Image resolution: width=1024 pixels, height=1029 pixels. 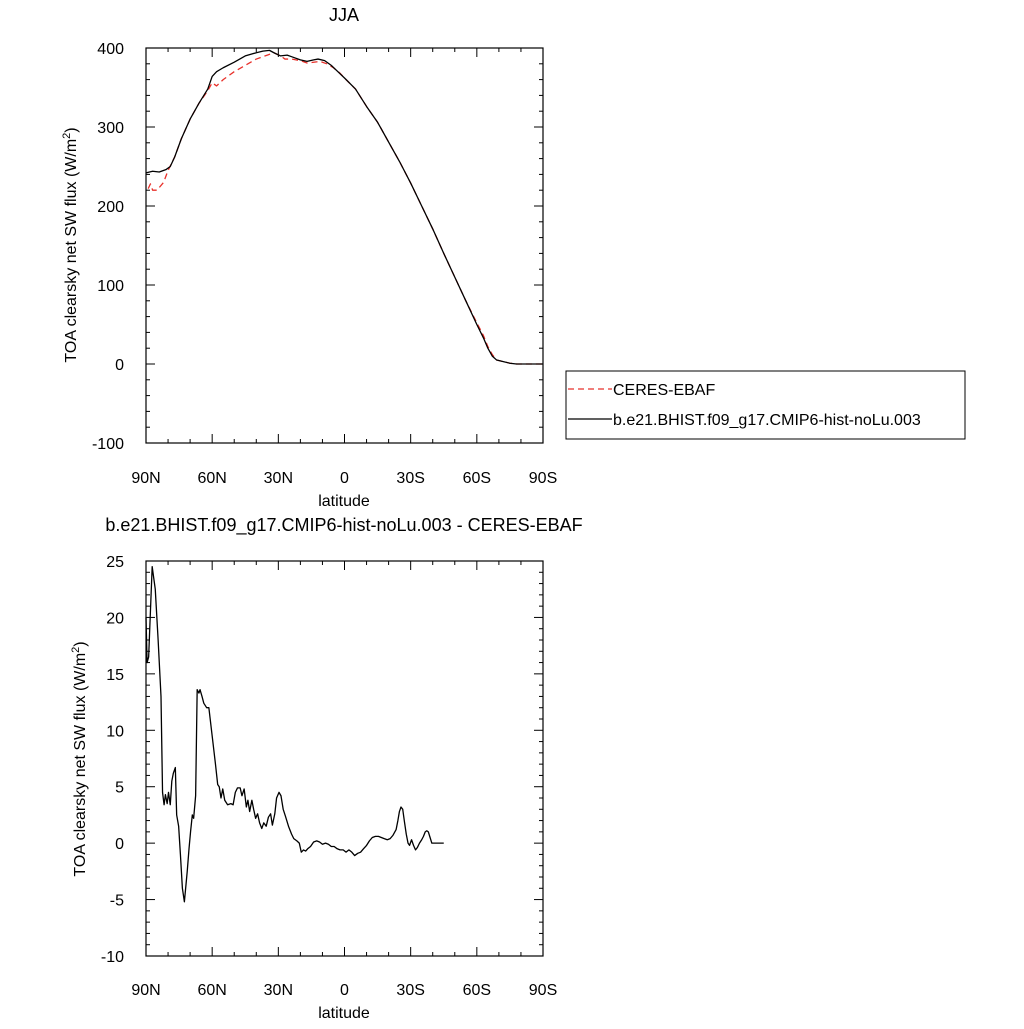 What do you see at coordinates (115, 675) in the screenshot?
I see `y-tick-label: 15` at bounding box center [115, 675].